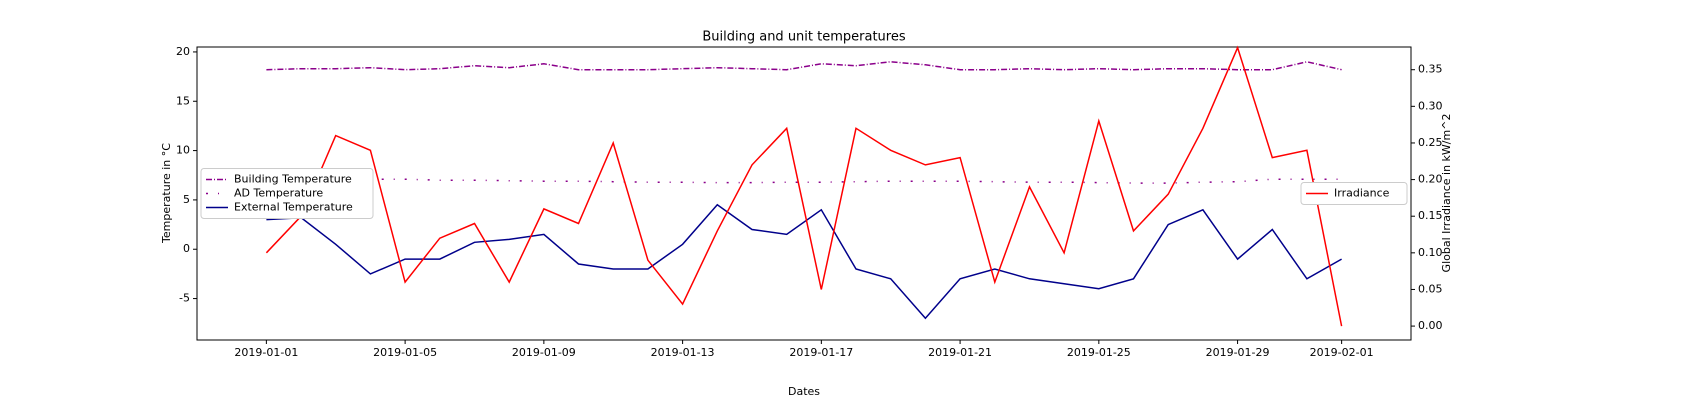  Describe the element at coordinates (186, 199) in the screenshot. I see `y-tick-label: 5` at that location.